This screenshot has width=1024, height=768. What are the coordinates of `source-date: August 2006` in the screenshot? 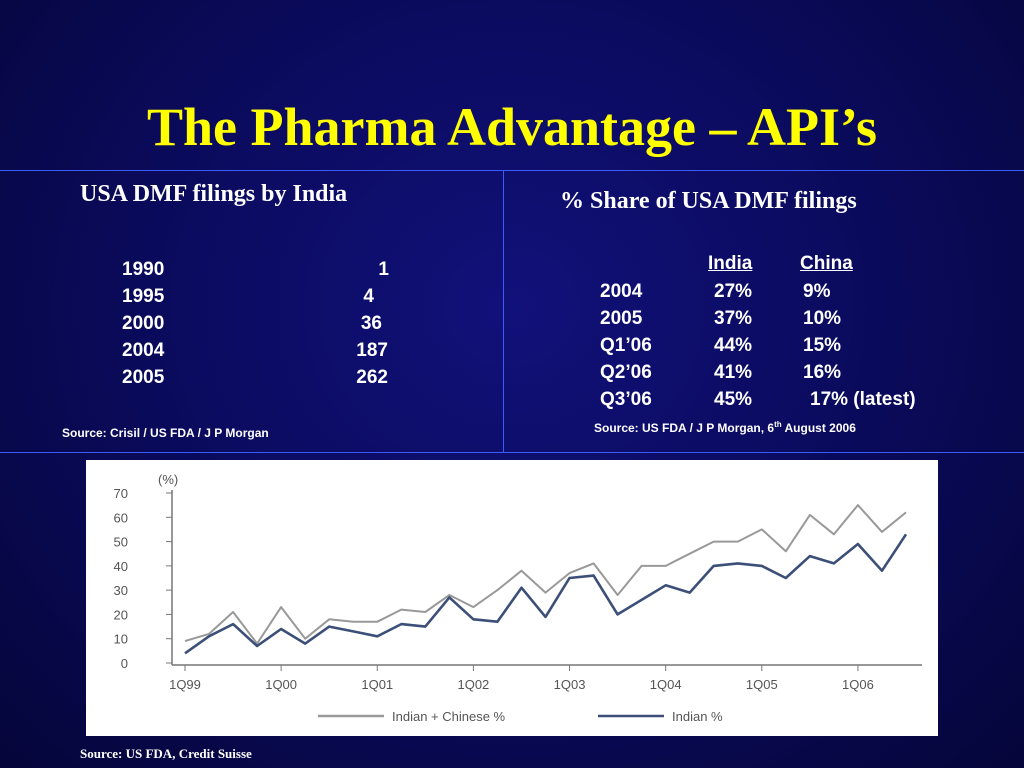 It's located at (820, 428).